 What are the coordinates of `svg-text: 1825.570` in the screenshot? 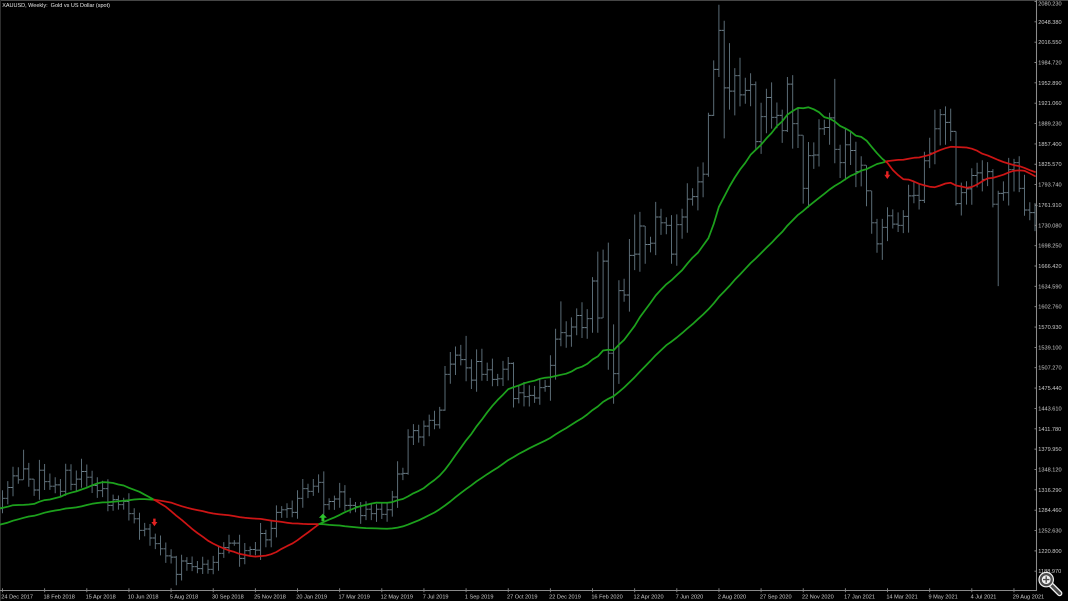 It's located at (1049, 165).